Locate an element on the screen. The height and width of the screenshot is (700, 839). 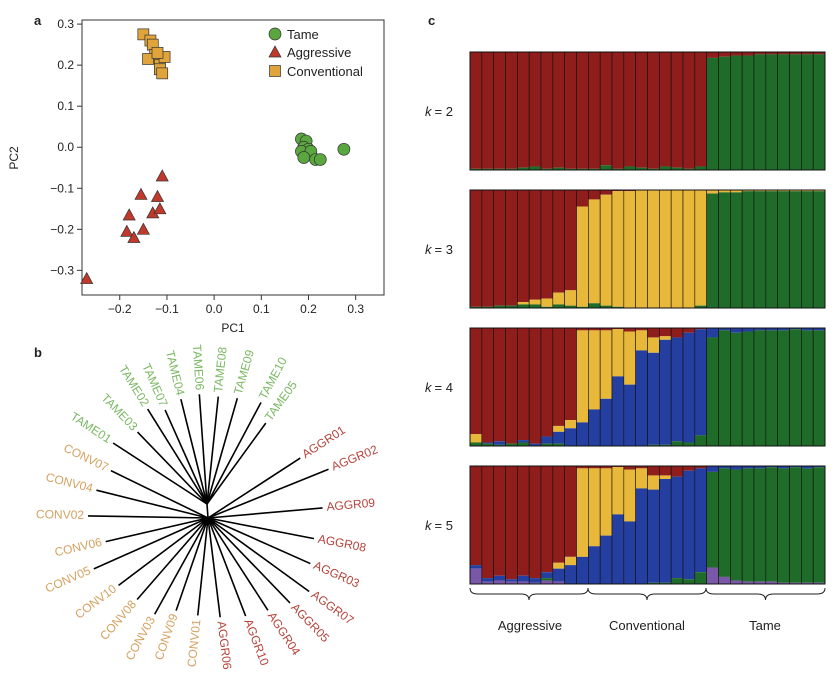
y-axis-label: PC2 is located at coordinates (14, 158).